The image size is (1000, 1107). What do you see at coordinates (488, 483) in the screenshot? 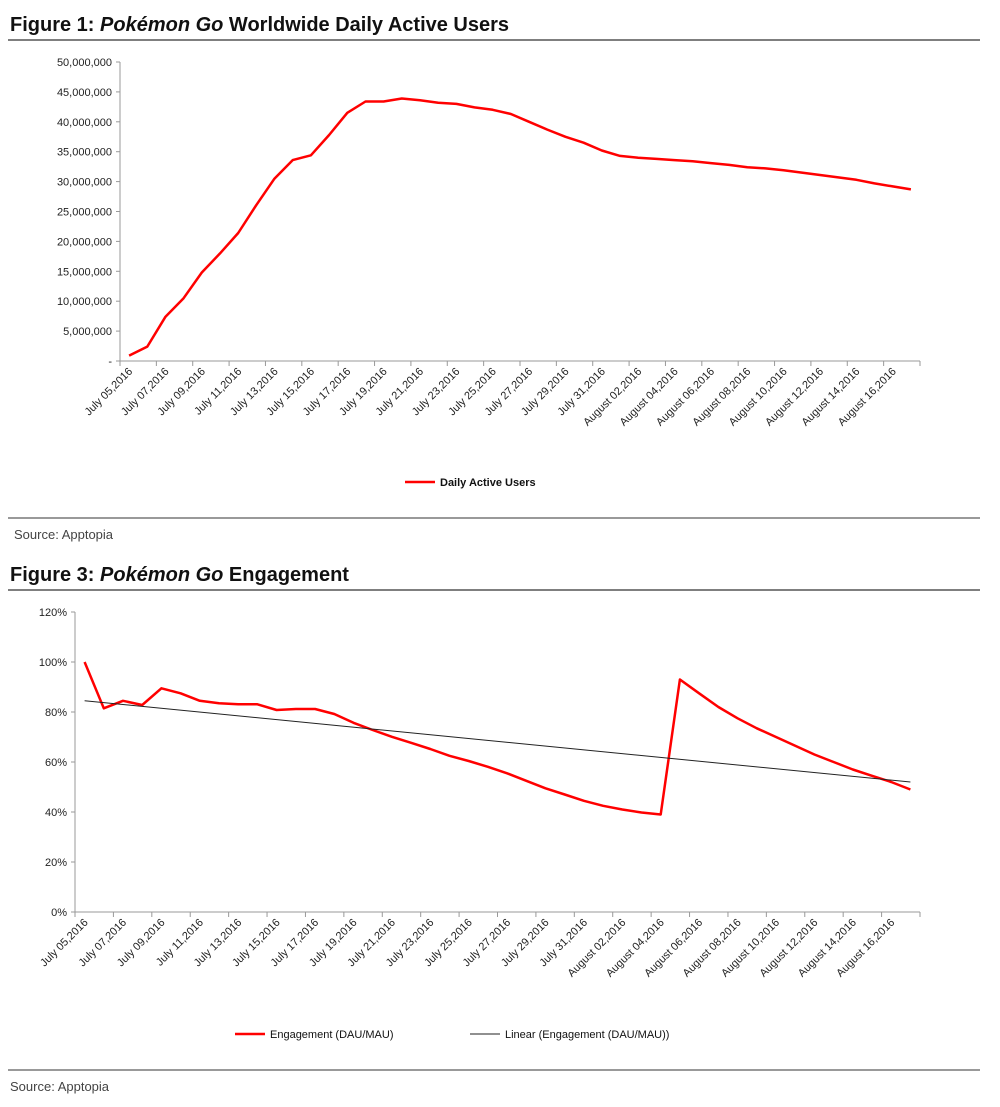
I see `dau-legend-label: Daily Active Users` at bounding box center [488, 483].